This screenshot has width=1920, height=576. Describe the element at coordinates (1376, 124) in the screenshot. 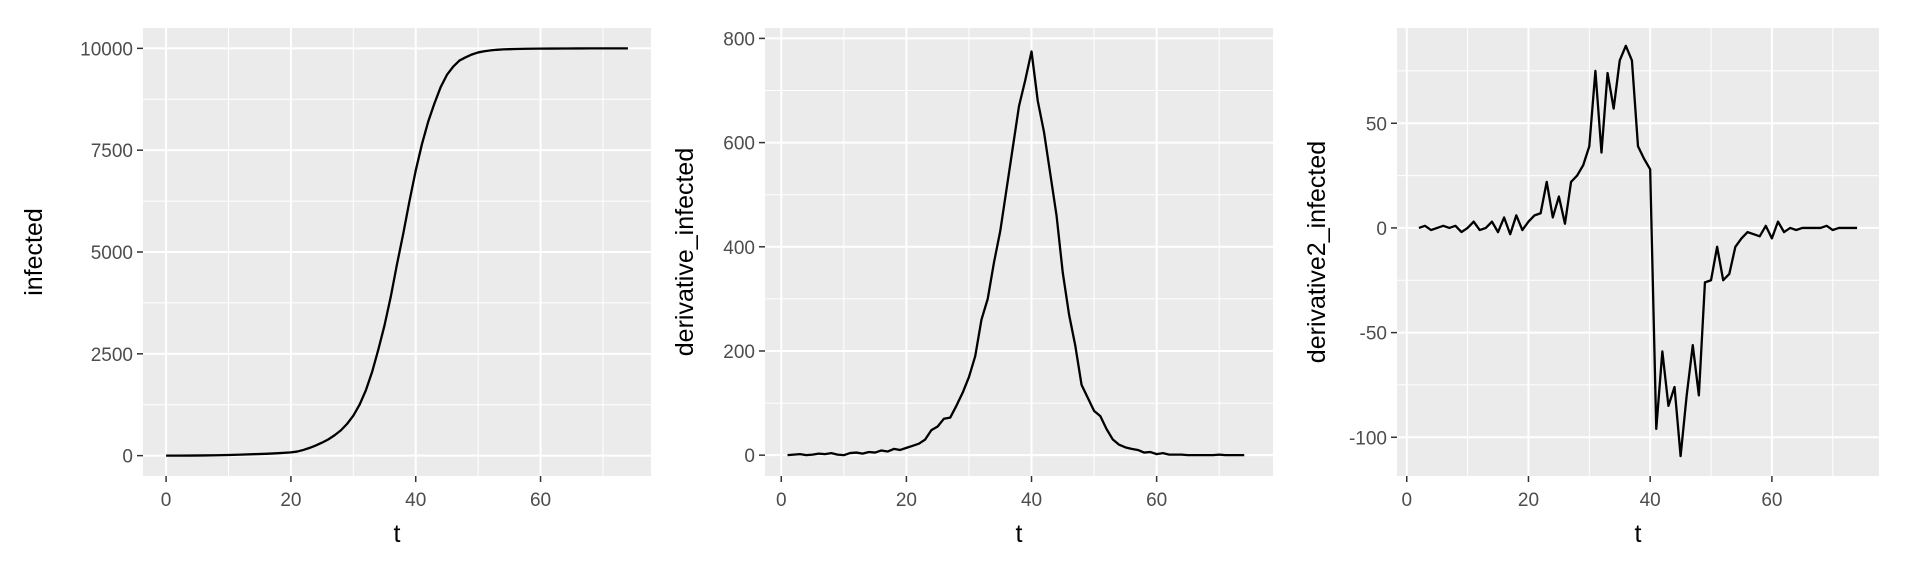

I see `panel-3-y-tick-label: 50` at that location.